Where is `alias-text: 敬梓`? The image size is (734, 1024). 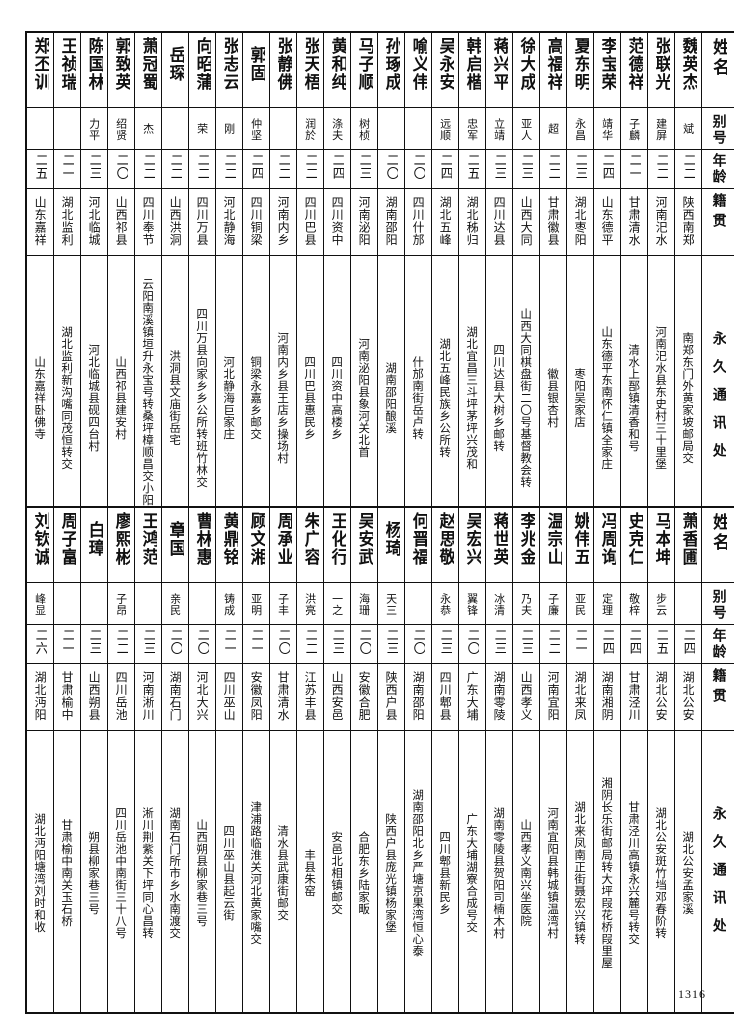
alias-text: 敬梓 is located at coordinates (634, 604).